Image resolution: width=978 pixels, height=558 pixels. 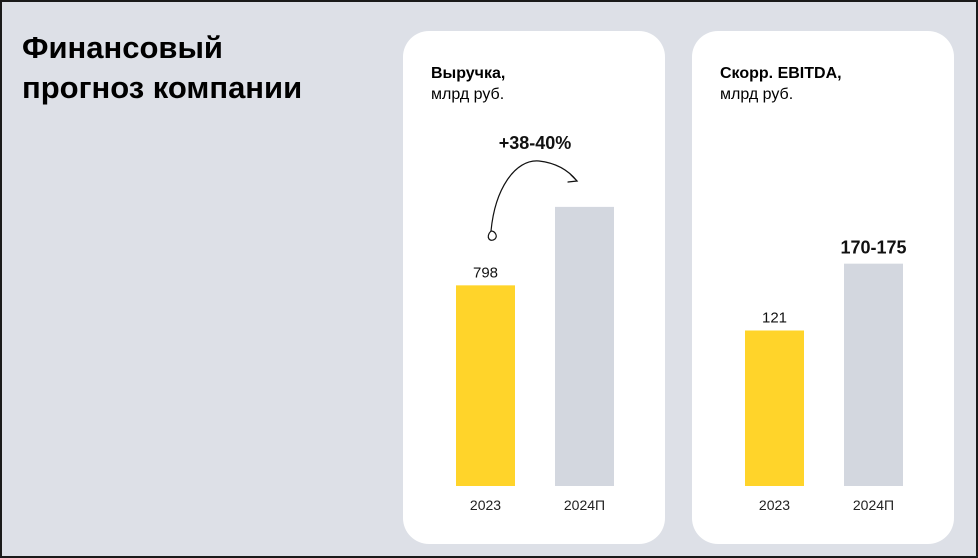 I want to click on revenue-chart: 2023 798 2024П +38-40%, so click(x=535, y=323).